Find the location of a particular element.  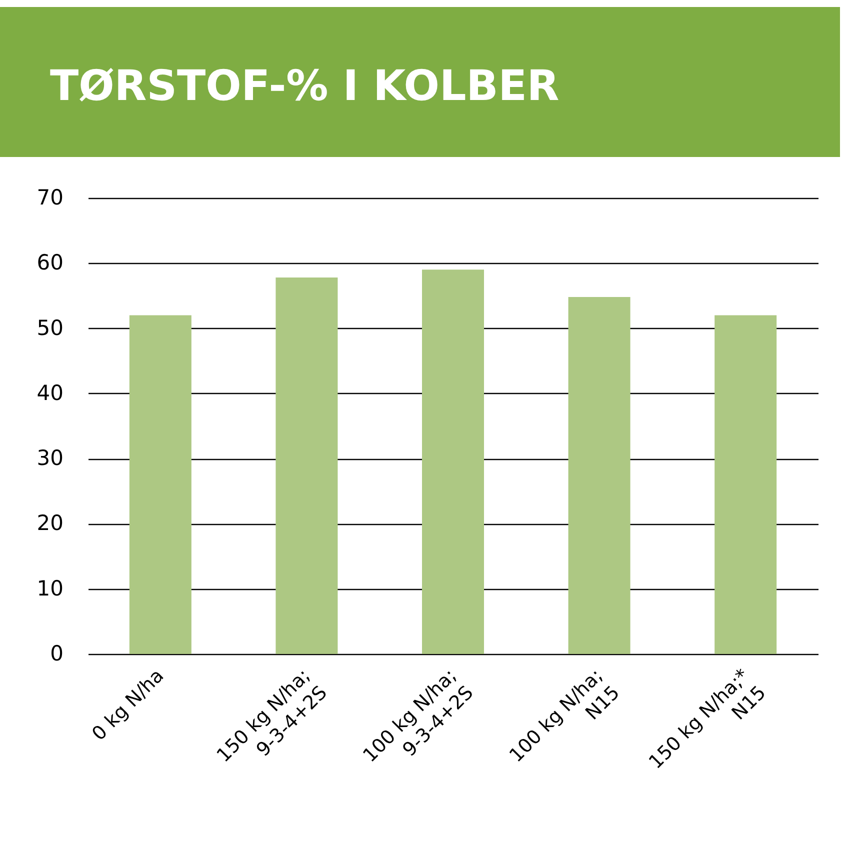

y-tick-label: 70 is located at coordinates (50, 198).